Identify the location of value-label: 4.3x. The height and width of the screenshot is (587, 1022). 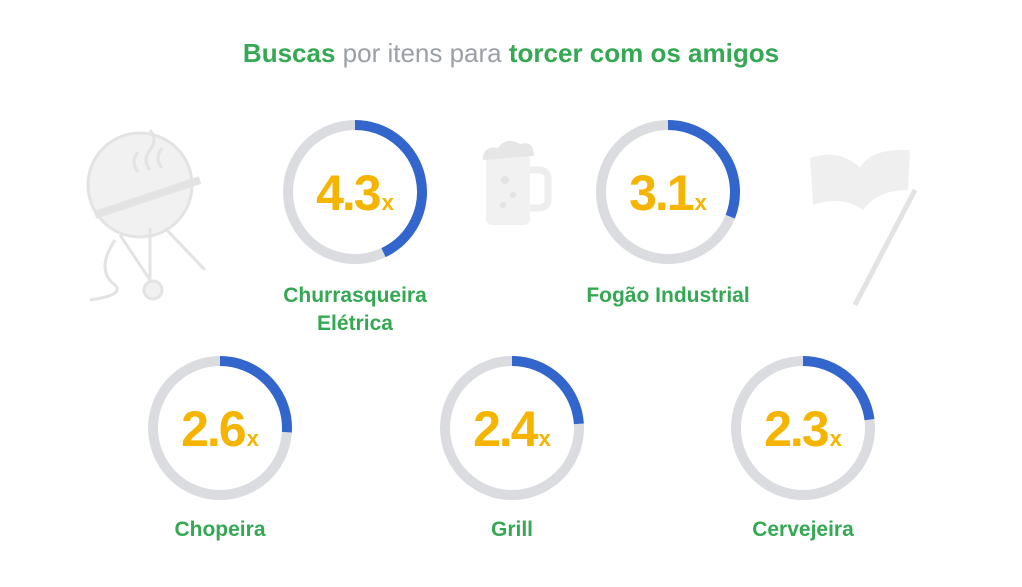
(355, 193).